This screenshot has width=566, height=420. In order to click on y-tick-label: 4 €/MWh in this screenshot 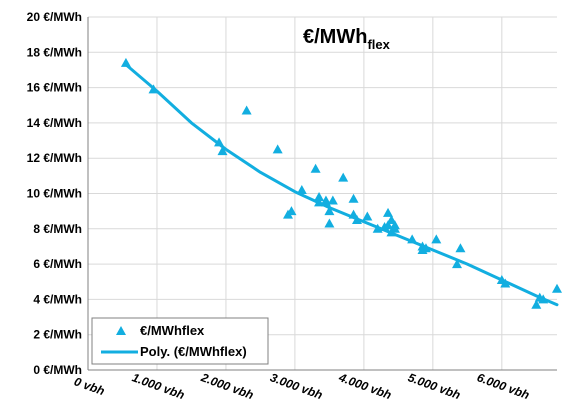, I will do `click(57, 299)`.